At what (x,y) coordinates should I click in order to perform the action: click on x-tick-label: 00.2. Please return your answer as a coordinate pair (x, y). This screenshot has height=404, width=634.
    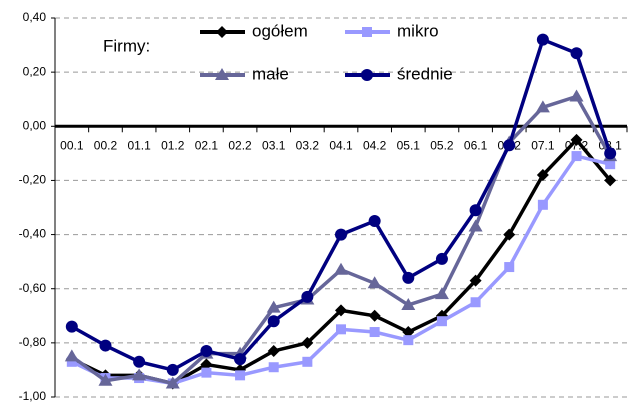
    Looking at the image, I should click on (106, 145).